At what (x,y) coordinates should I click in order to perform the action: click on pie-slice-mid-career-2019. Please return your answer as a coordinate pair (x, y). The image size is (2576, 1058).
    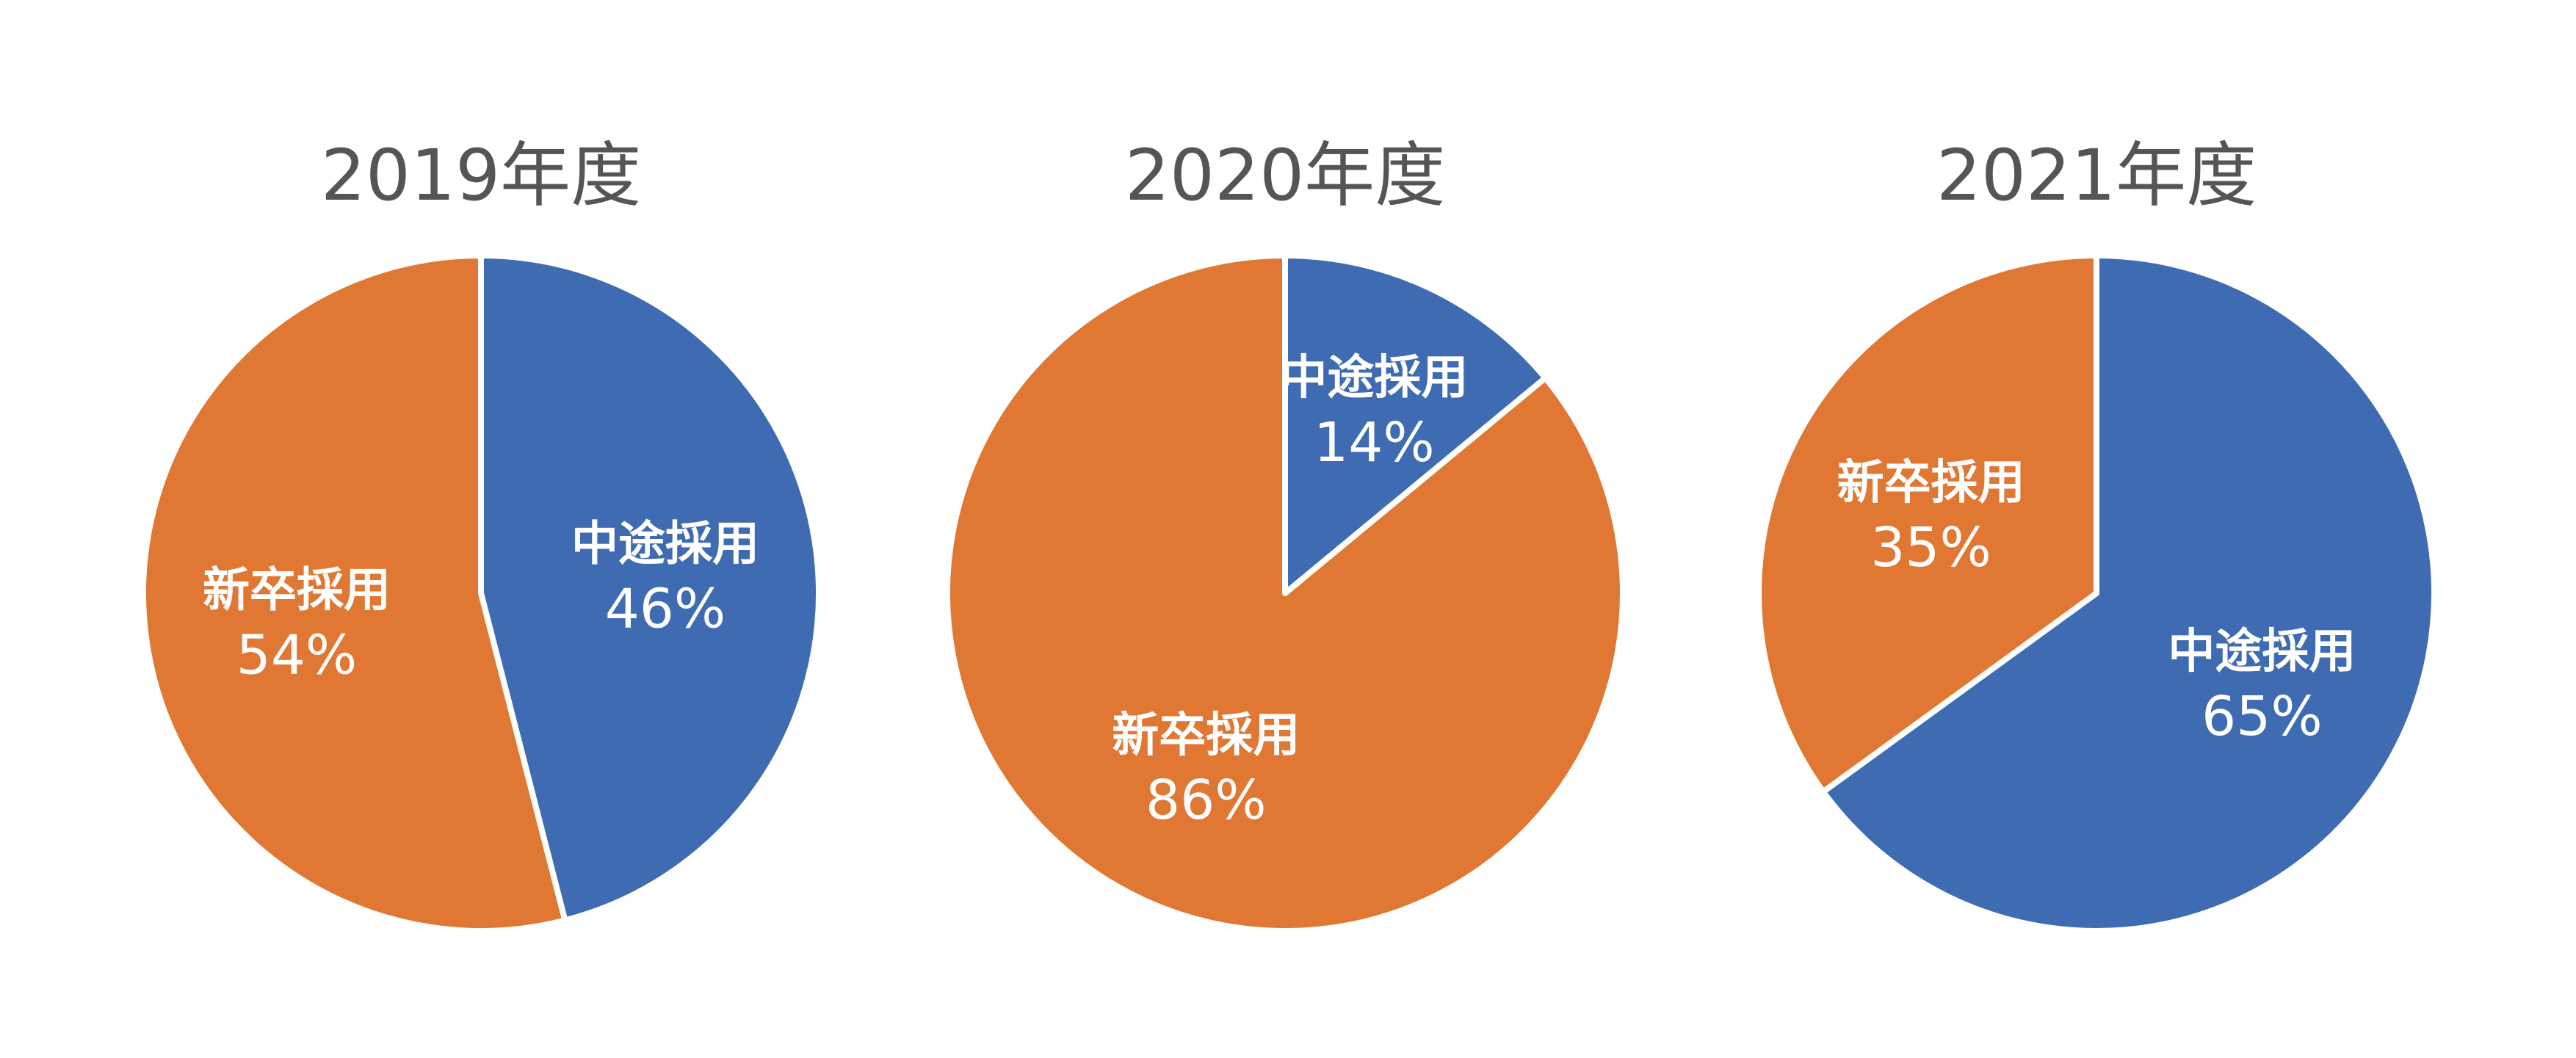
    Looking at the image, I should click on (650, 588).